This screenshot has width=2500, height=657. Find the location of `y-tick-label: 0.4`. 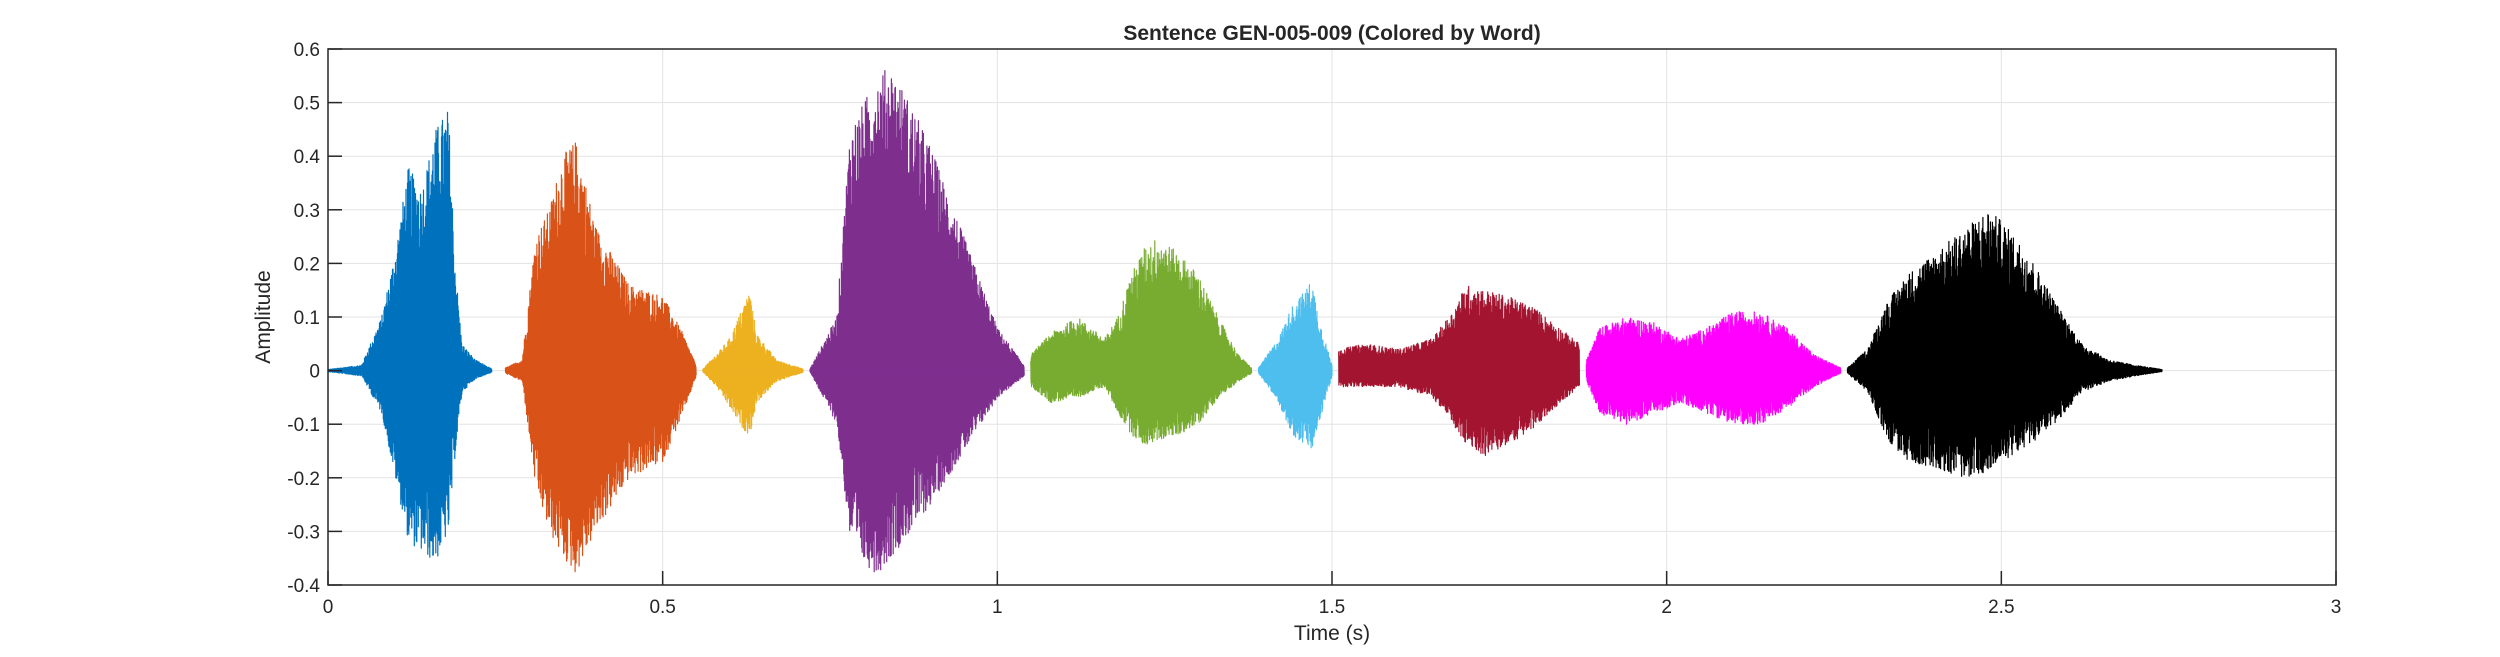

y-tick-label: 0.4 is located at coordinates (307, 157).